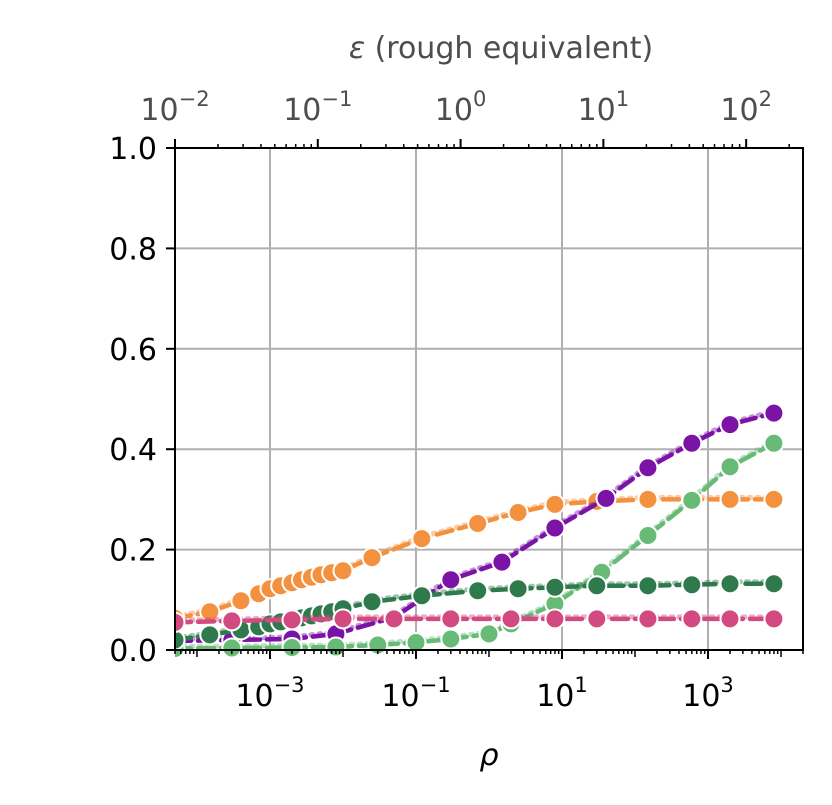  I want to click on y-tick-label: 0.6, so click(133, 350).